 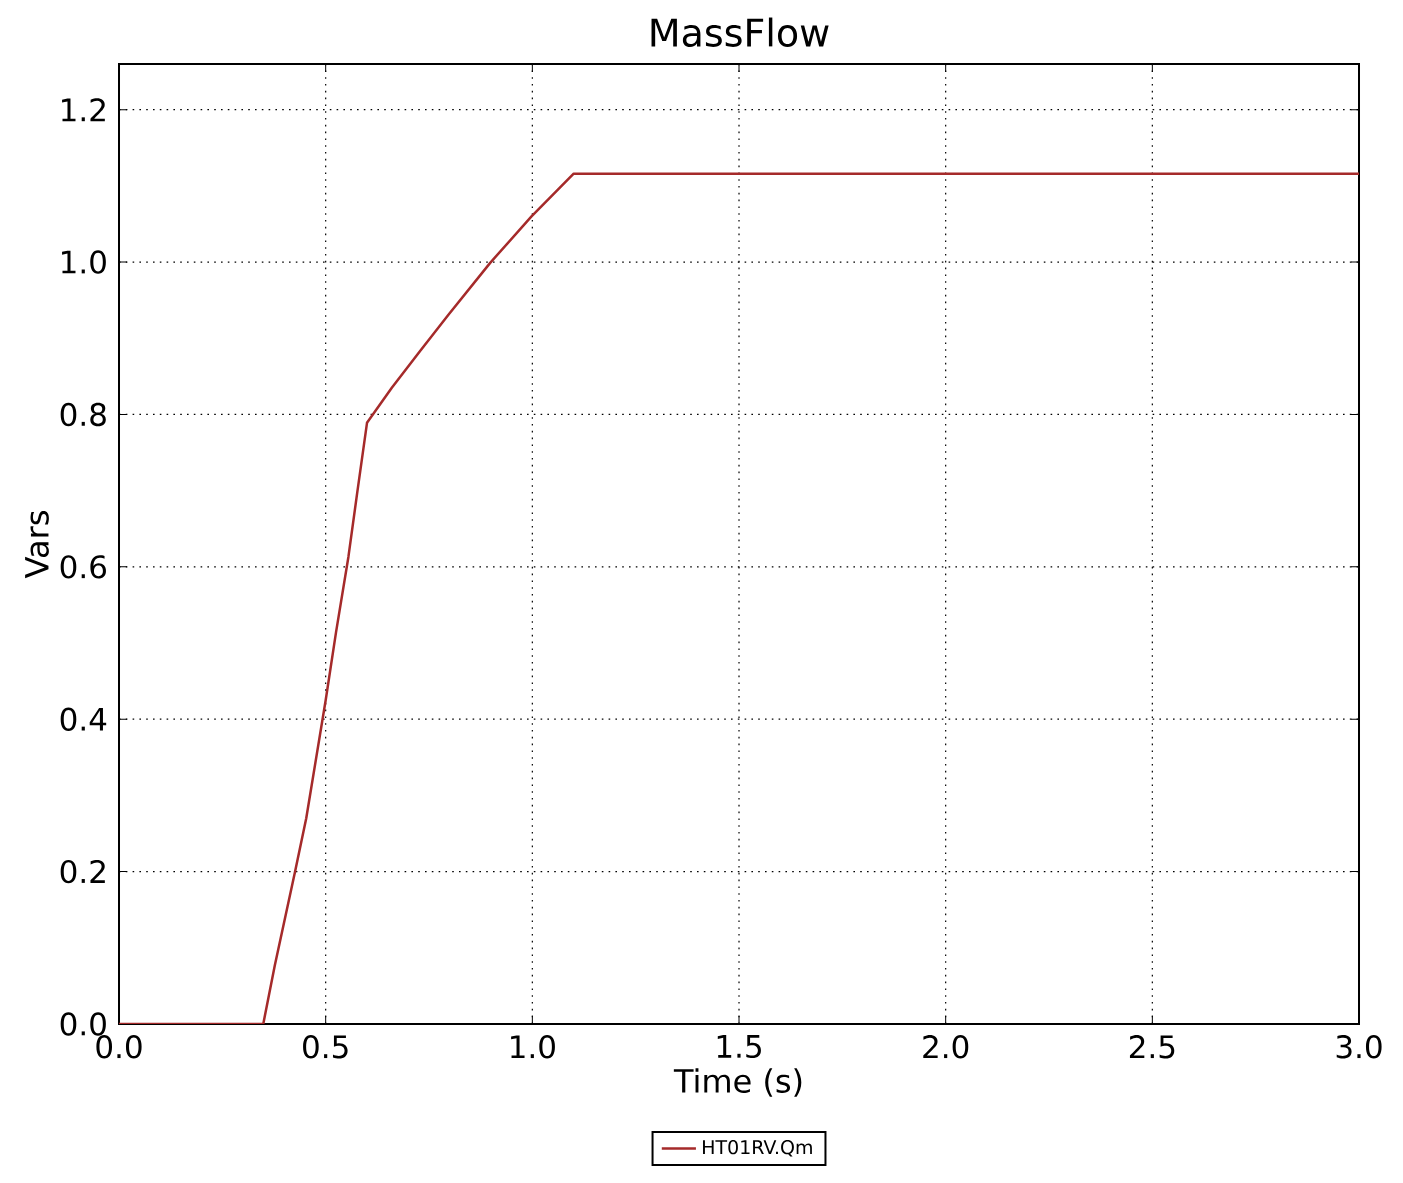 I want to click on x-tick-label: 2.0, so click(x=946, y=1047).